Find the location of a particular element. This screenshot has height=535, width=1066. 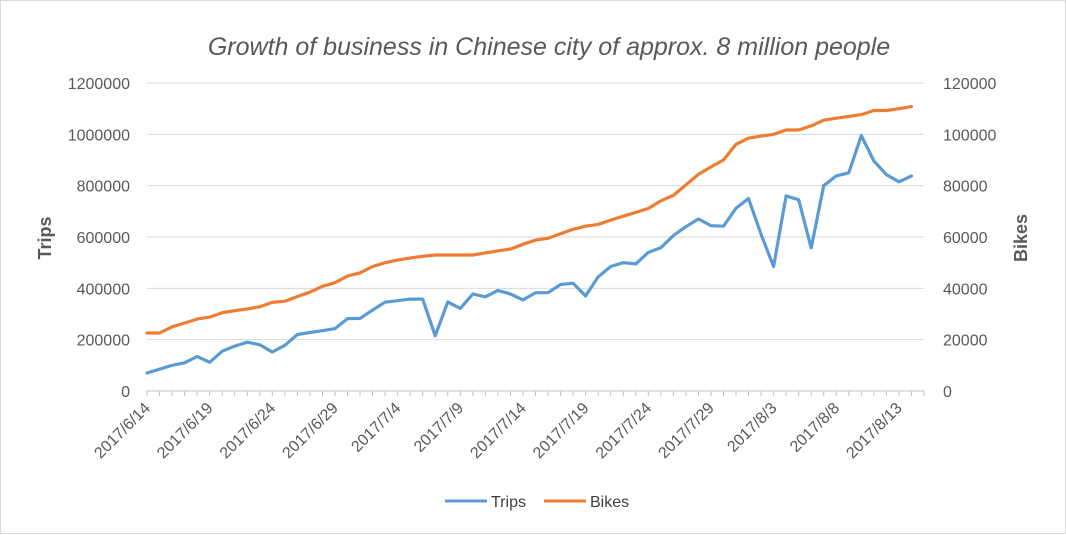

left-axis-ticks: 0 200000 400000 600000 800000 1000000 1200000 is located at coordinates (99, 238).